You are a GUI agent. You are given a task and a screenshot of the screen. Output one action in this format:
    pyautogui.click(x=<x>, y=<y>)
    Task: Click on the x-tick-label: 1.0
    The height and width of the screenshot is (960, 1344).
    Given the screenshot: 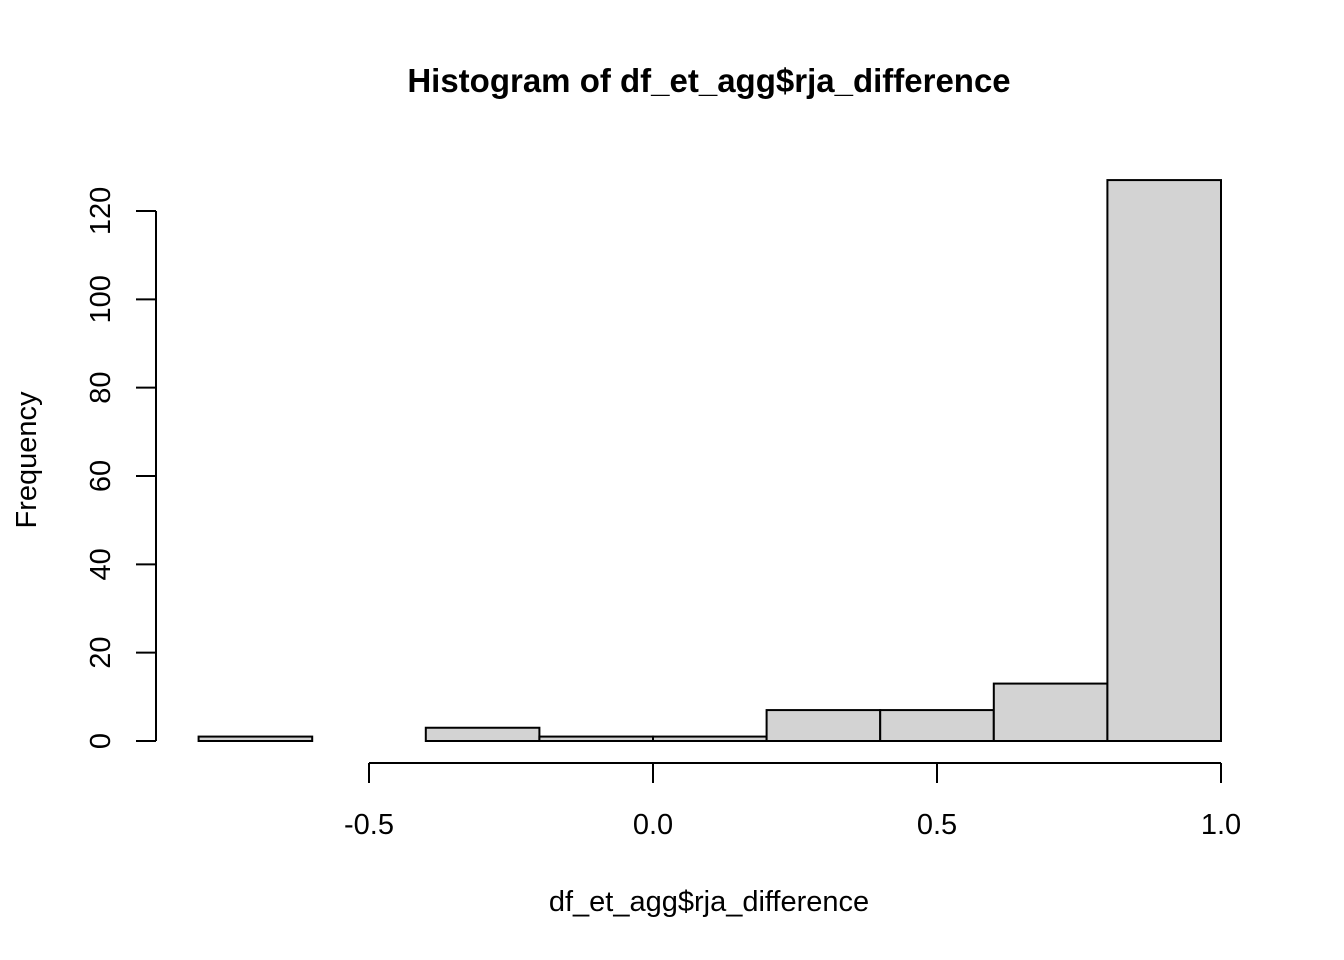 What is the action you would take?
    pyautogui.click(x=1221, y=825)
    